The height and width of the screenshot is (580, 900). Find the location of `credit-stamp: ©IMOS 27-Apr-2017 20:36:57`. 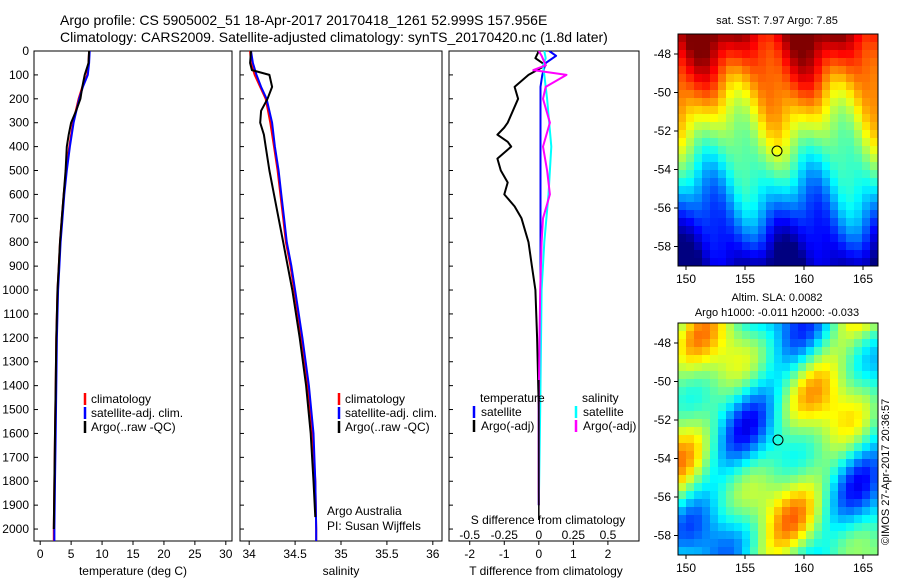

credit-stamp: ©IMOS 27-Apr-2017 20:36:57 is located at coordinates (886, 472).